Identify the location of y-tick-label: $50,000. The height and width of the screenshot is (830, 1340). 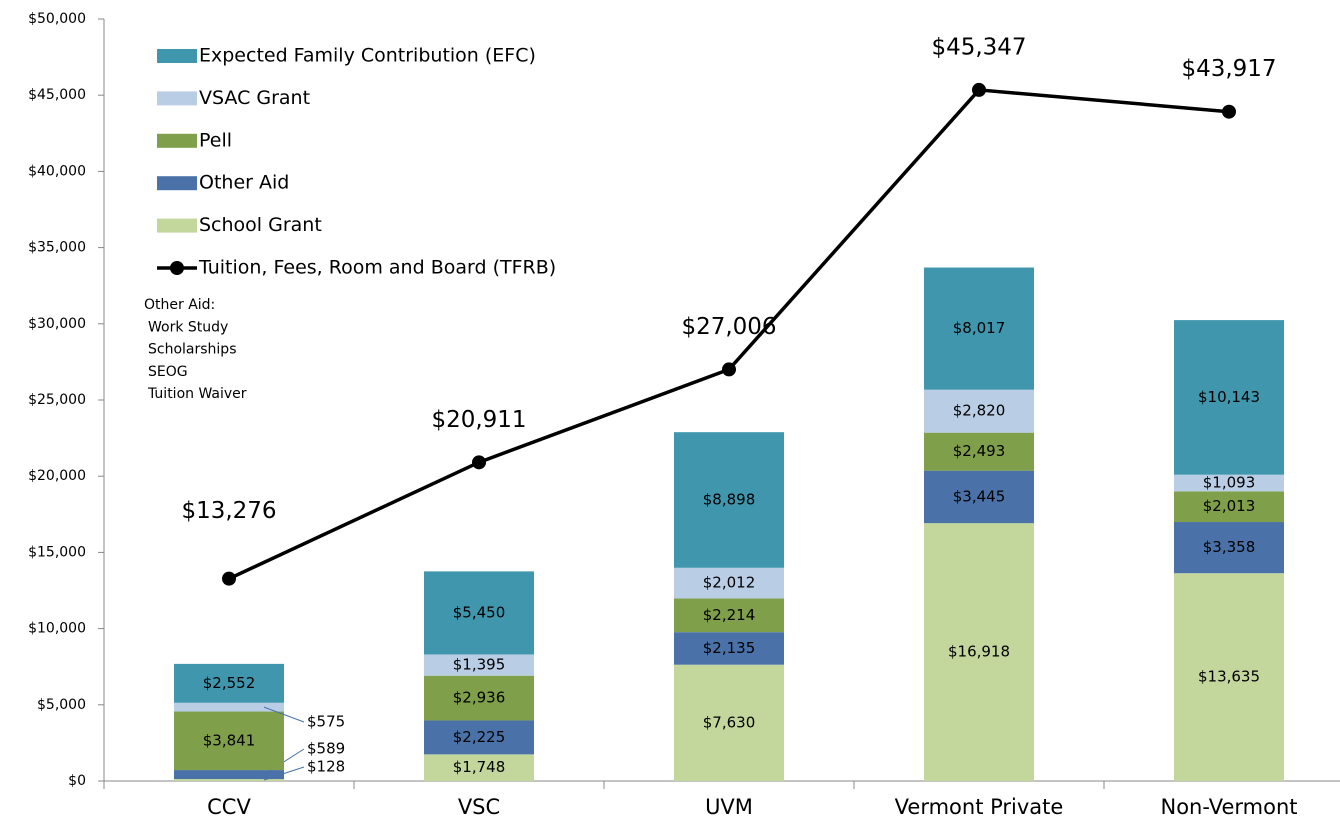
(57, 19).